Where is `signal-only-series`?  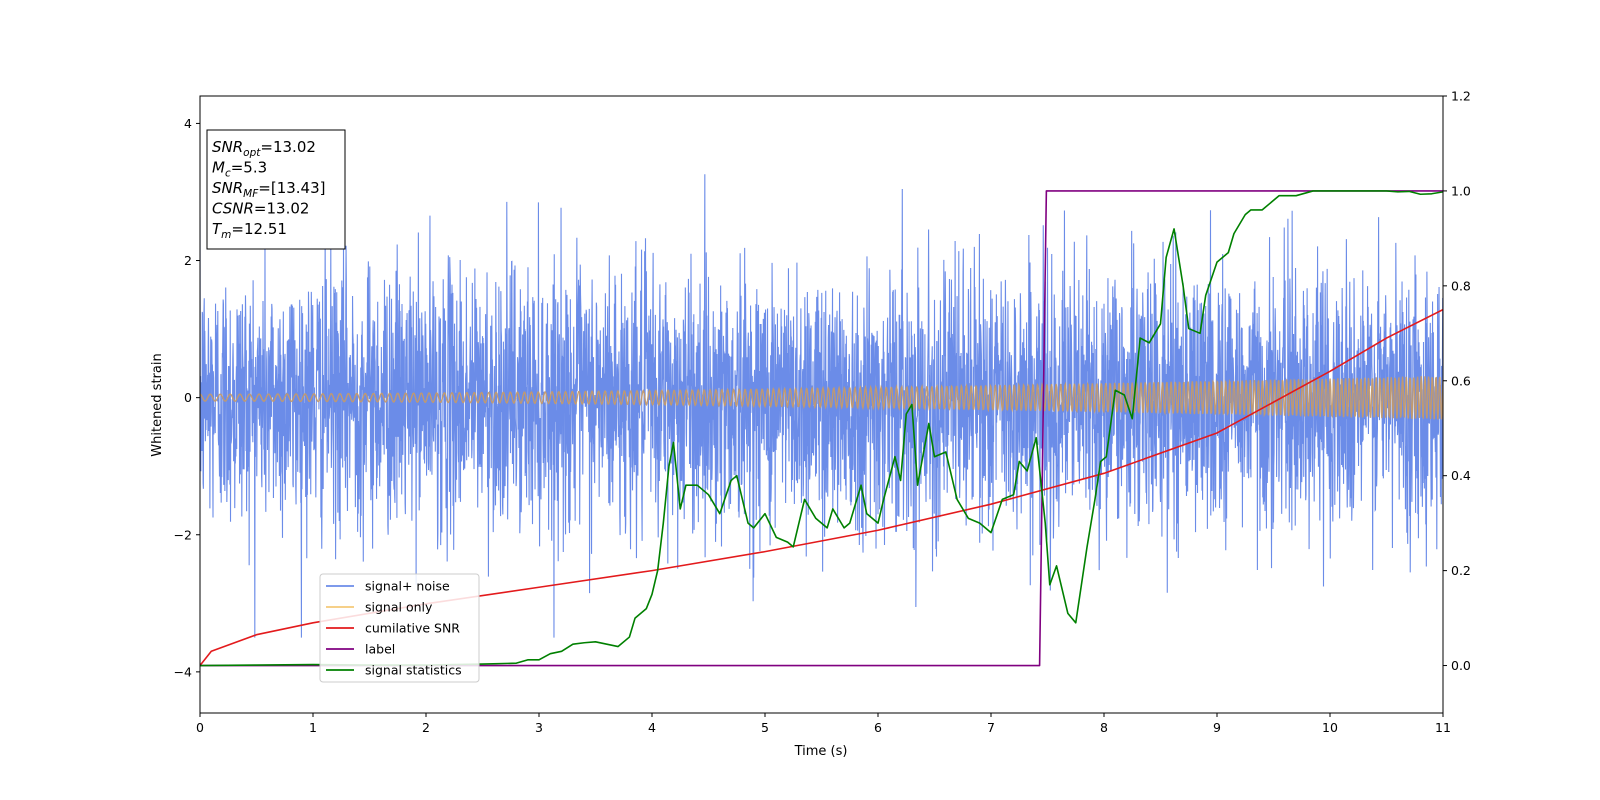 signal-only-series is located at coordinates (821, 398).